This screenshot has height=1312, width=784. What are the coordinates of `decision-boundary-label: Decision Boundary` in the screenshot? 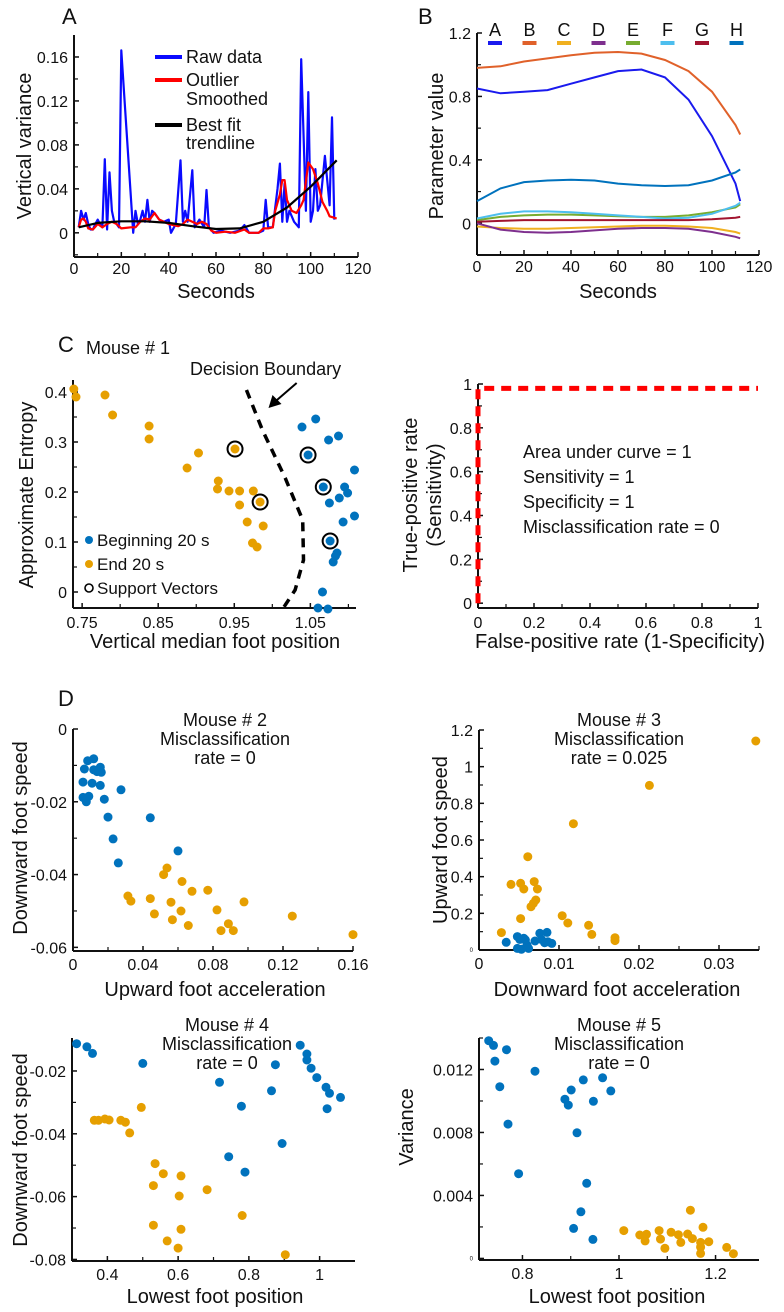 It's located at (265, 369).